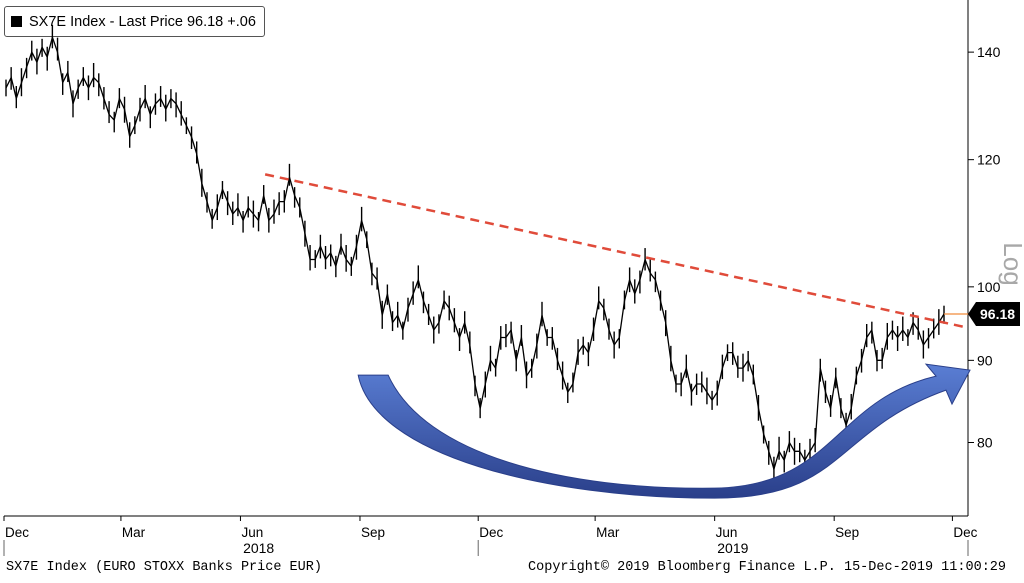 This screenshot has width=1024, height=583. What do you see at coordinates (258, 548) in the screenshot?
I see `x-year-label: 2018` at bounding box center [258, 548].